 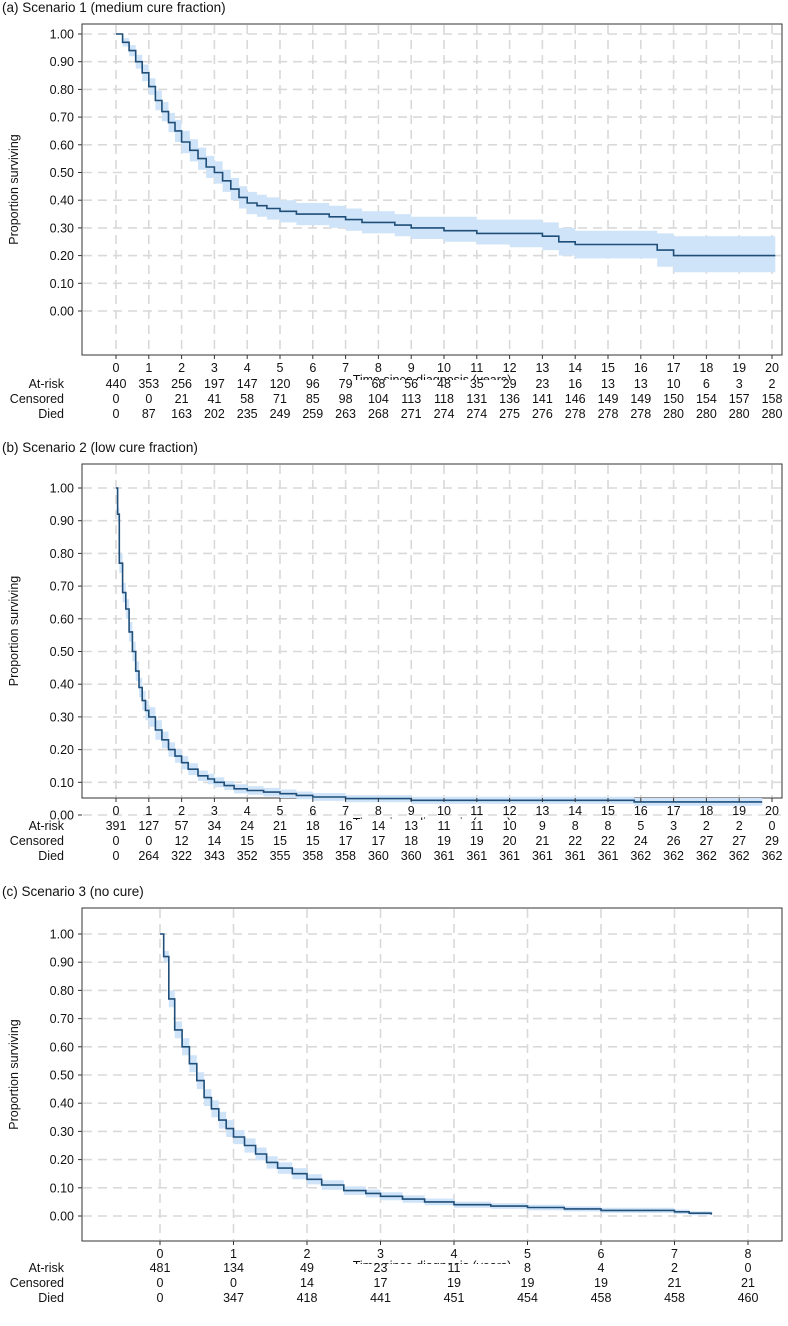 I want to click on x-tick-label: 0, so click(x=116, y=368).